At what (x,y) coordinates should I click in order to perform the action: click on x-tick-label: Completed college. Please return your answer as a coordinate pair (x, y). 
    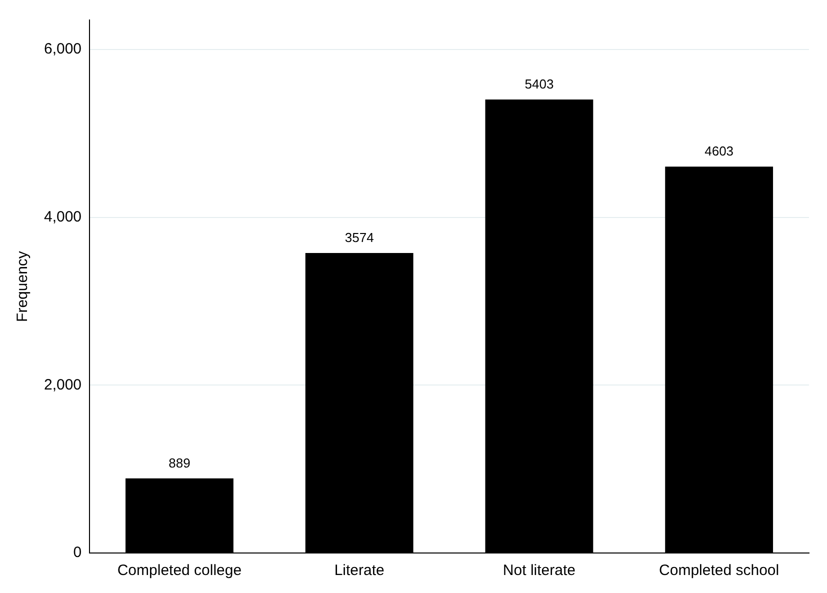
    Looking at the image, I should click on (179, 571).